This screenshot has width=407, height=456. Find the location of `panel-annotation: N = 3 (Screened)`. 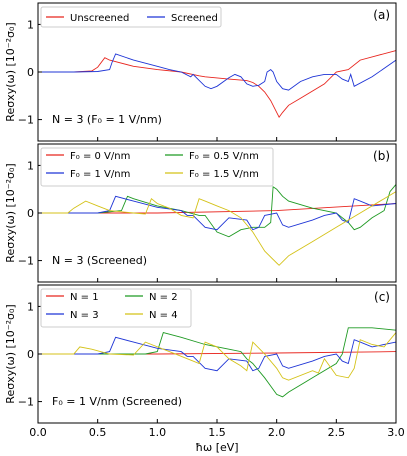

panel-annotation: N = 3 (Screened) is located at coordinates (99, 260).